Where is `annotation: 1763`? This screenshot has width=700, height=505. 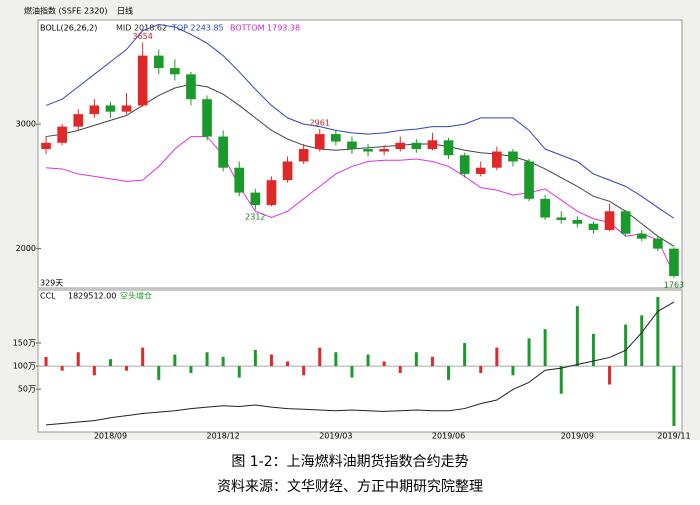
annotation: 1763 is located at coordinates (674, 285).